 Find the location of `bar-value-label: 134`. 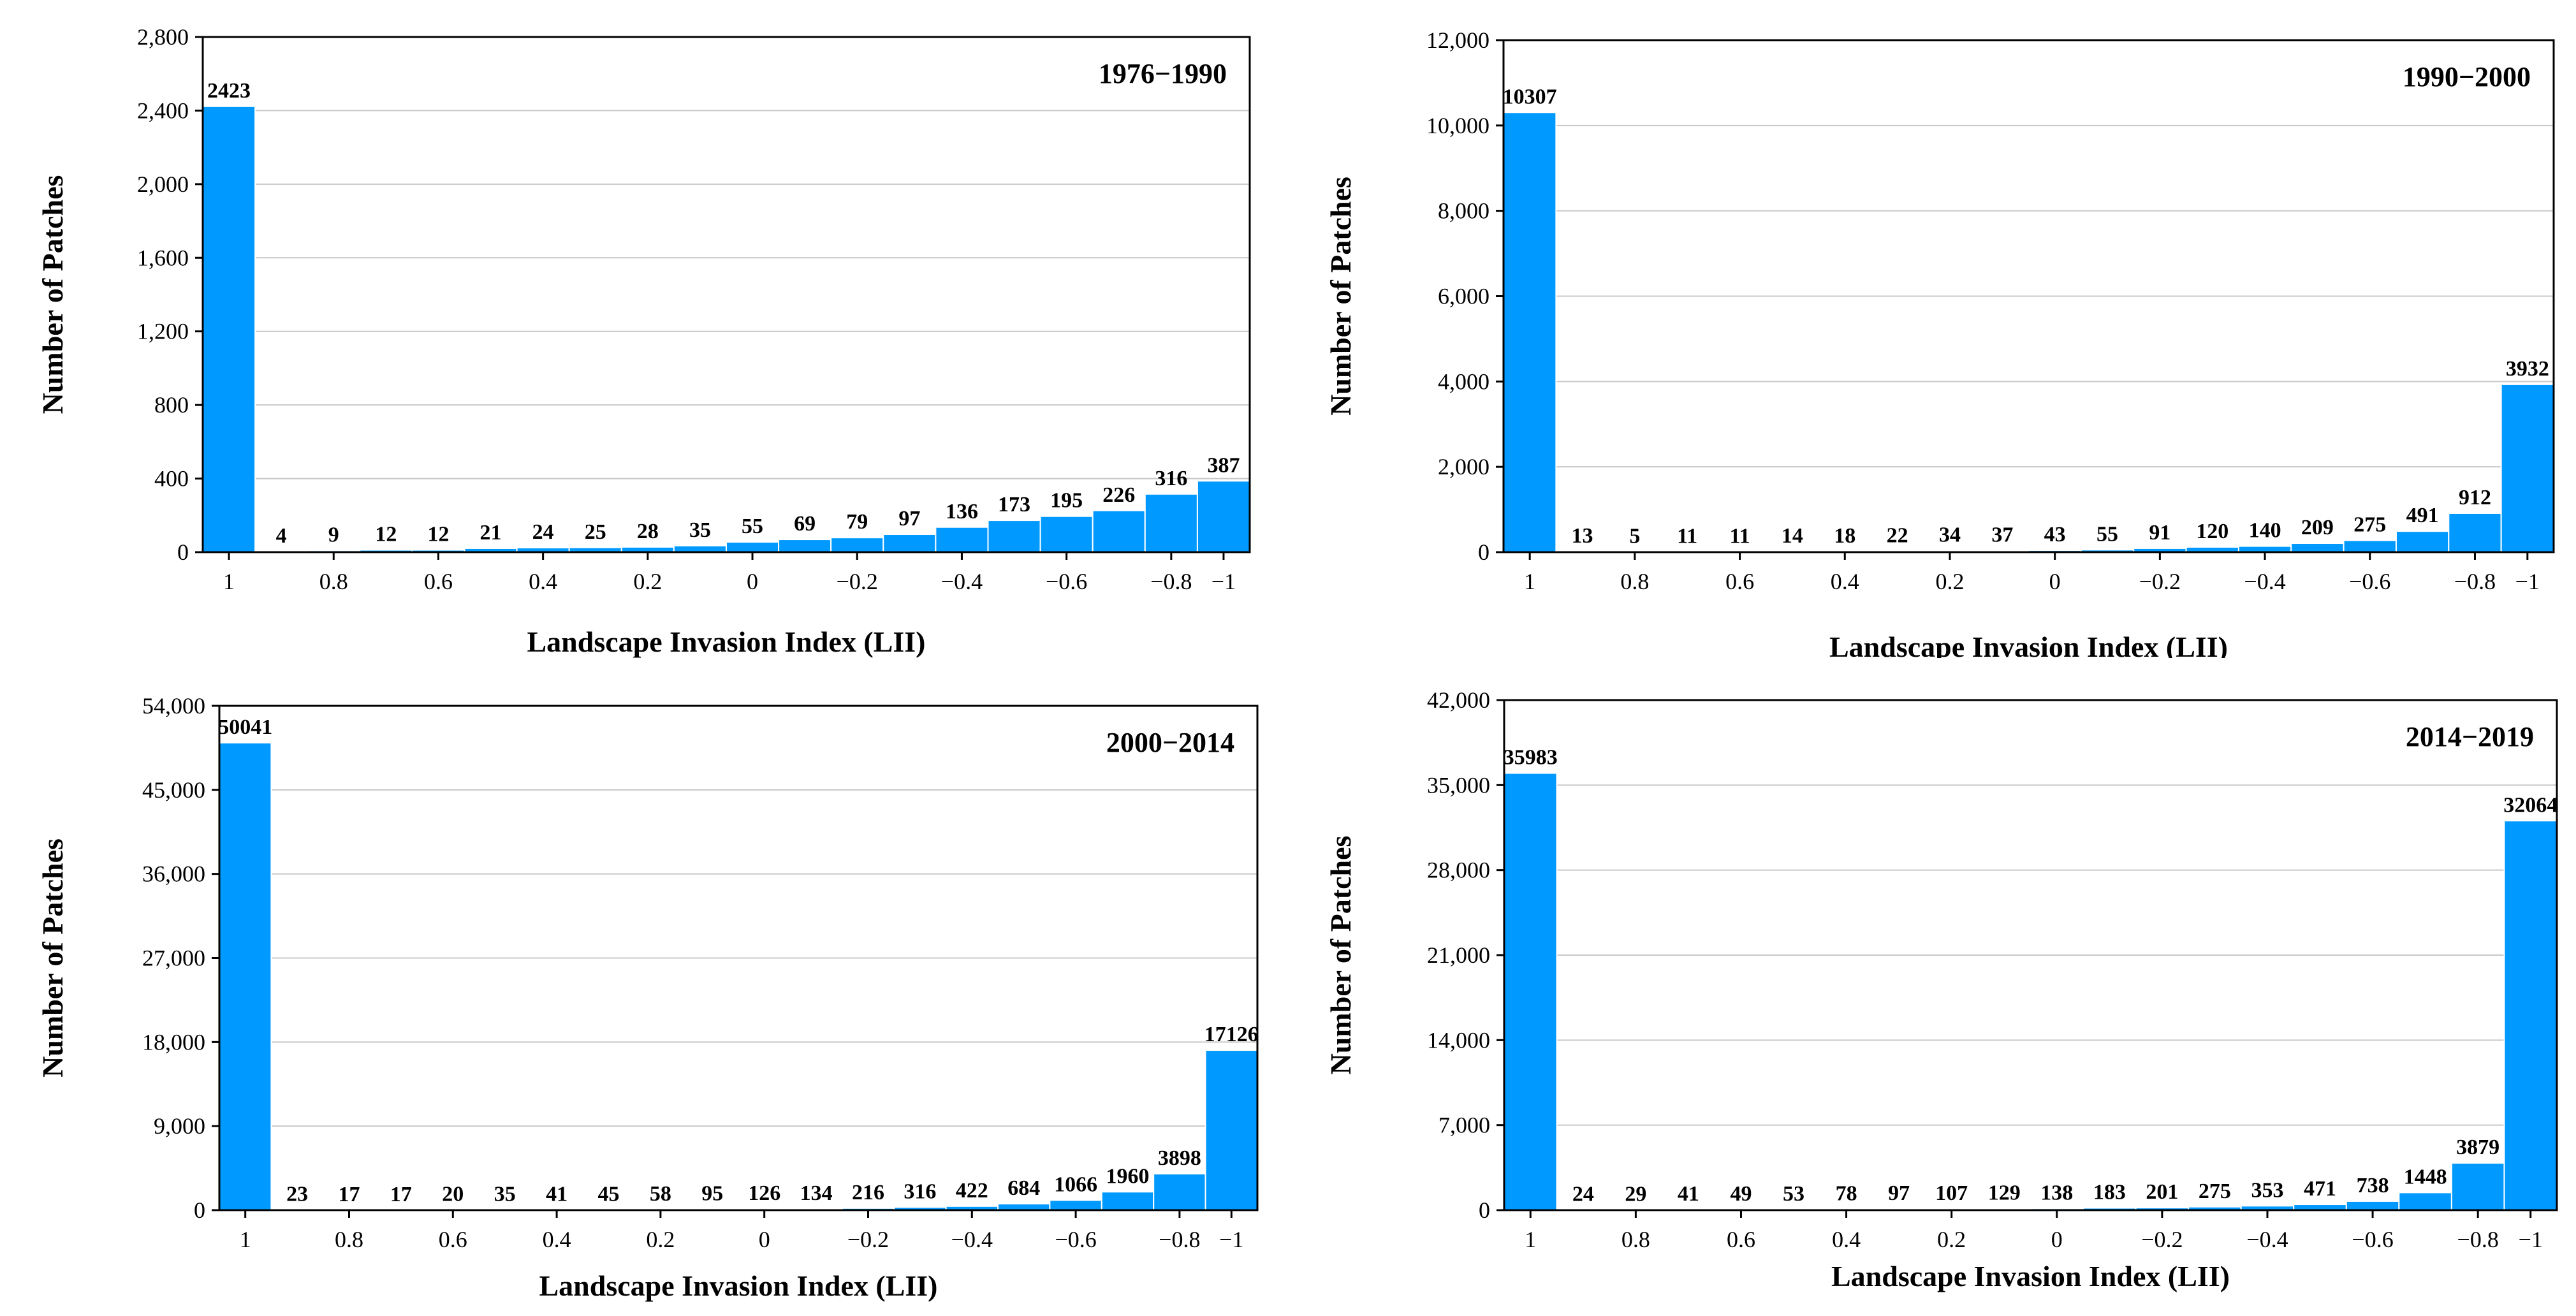

bar-value-label: 134 is located at coordinates (816, 1193).